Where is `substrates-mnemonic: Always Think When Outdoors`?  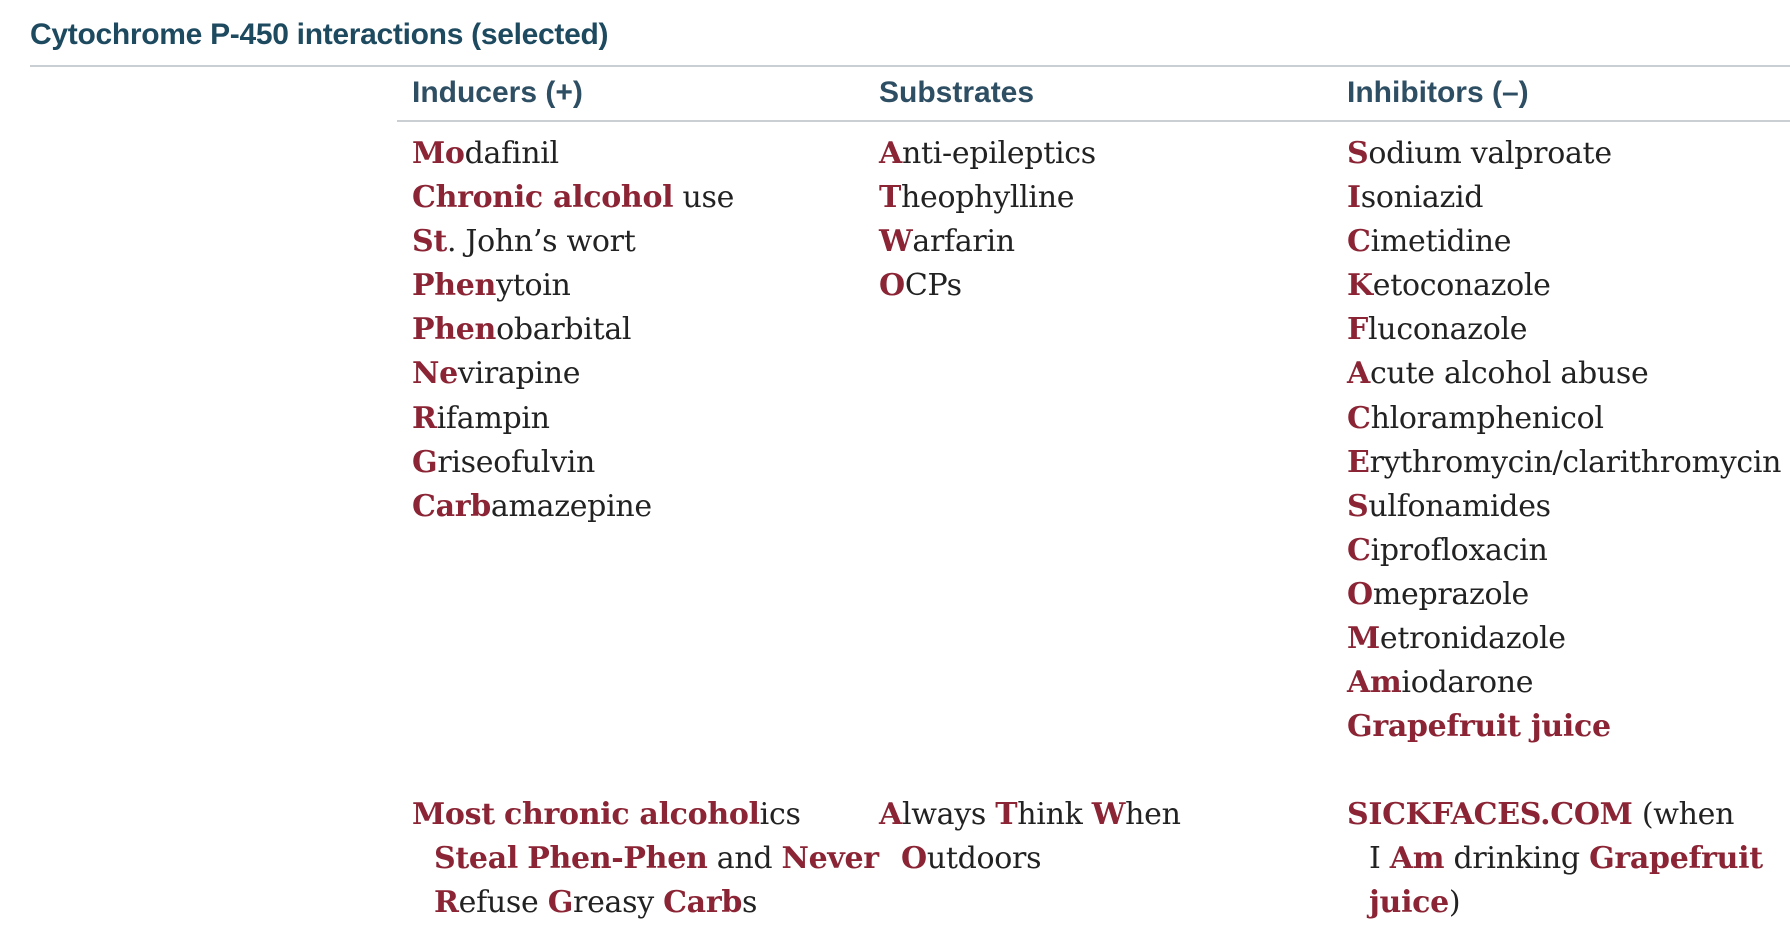
substrates-mnemonic: Always Think When Outdoors is located at coordinates (1030, 837).